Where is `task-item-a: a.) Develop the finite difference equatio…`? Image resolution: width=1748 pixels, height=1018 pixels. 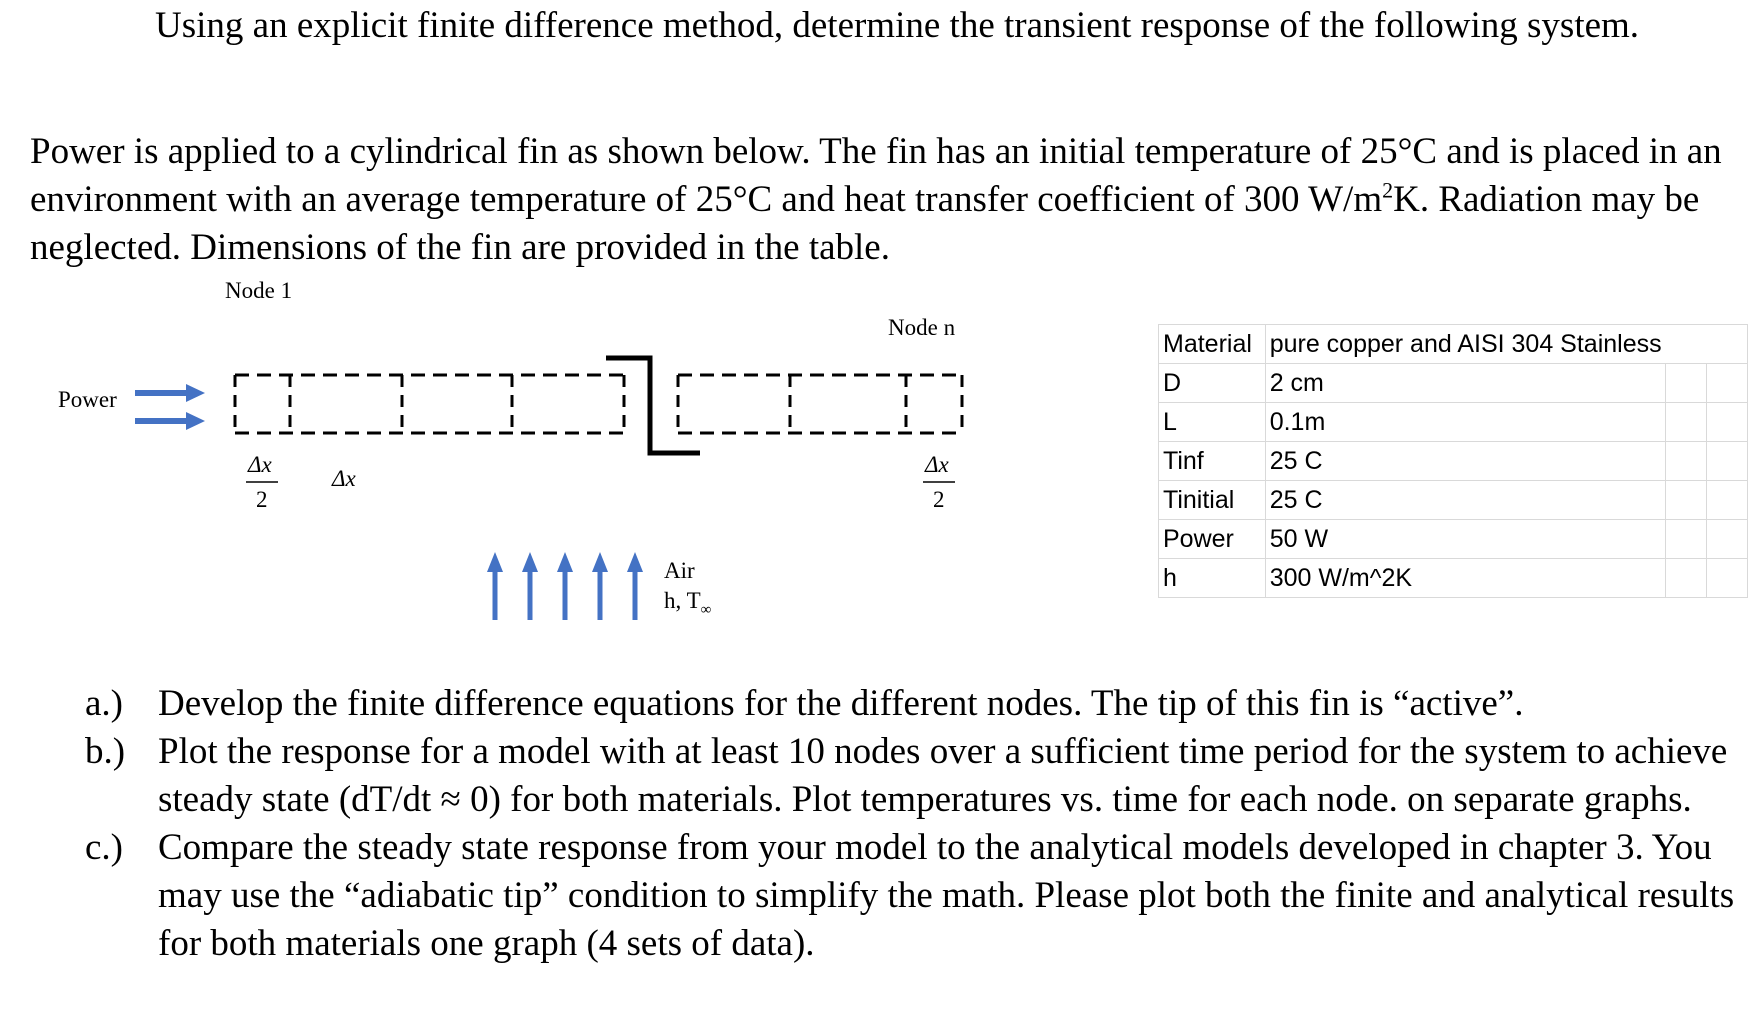 task-item-a: a.) Develop the finite difference equatio… is located at coordinates (910, 704).